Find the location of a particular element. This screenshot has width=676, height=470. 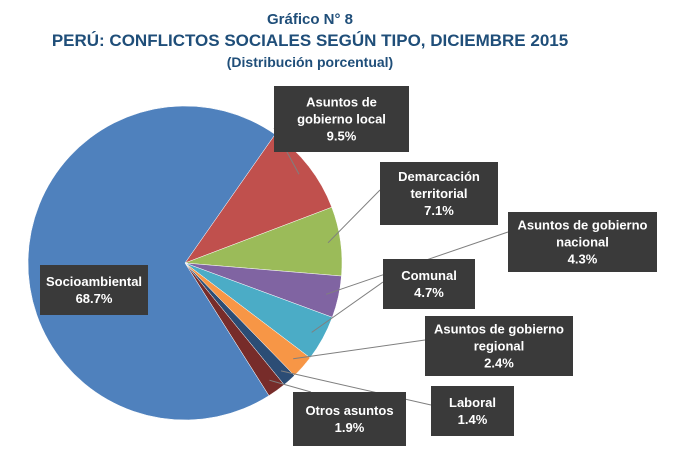

slice-name: Asuntos de is located at coordinates (341, 102).